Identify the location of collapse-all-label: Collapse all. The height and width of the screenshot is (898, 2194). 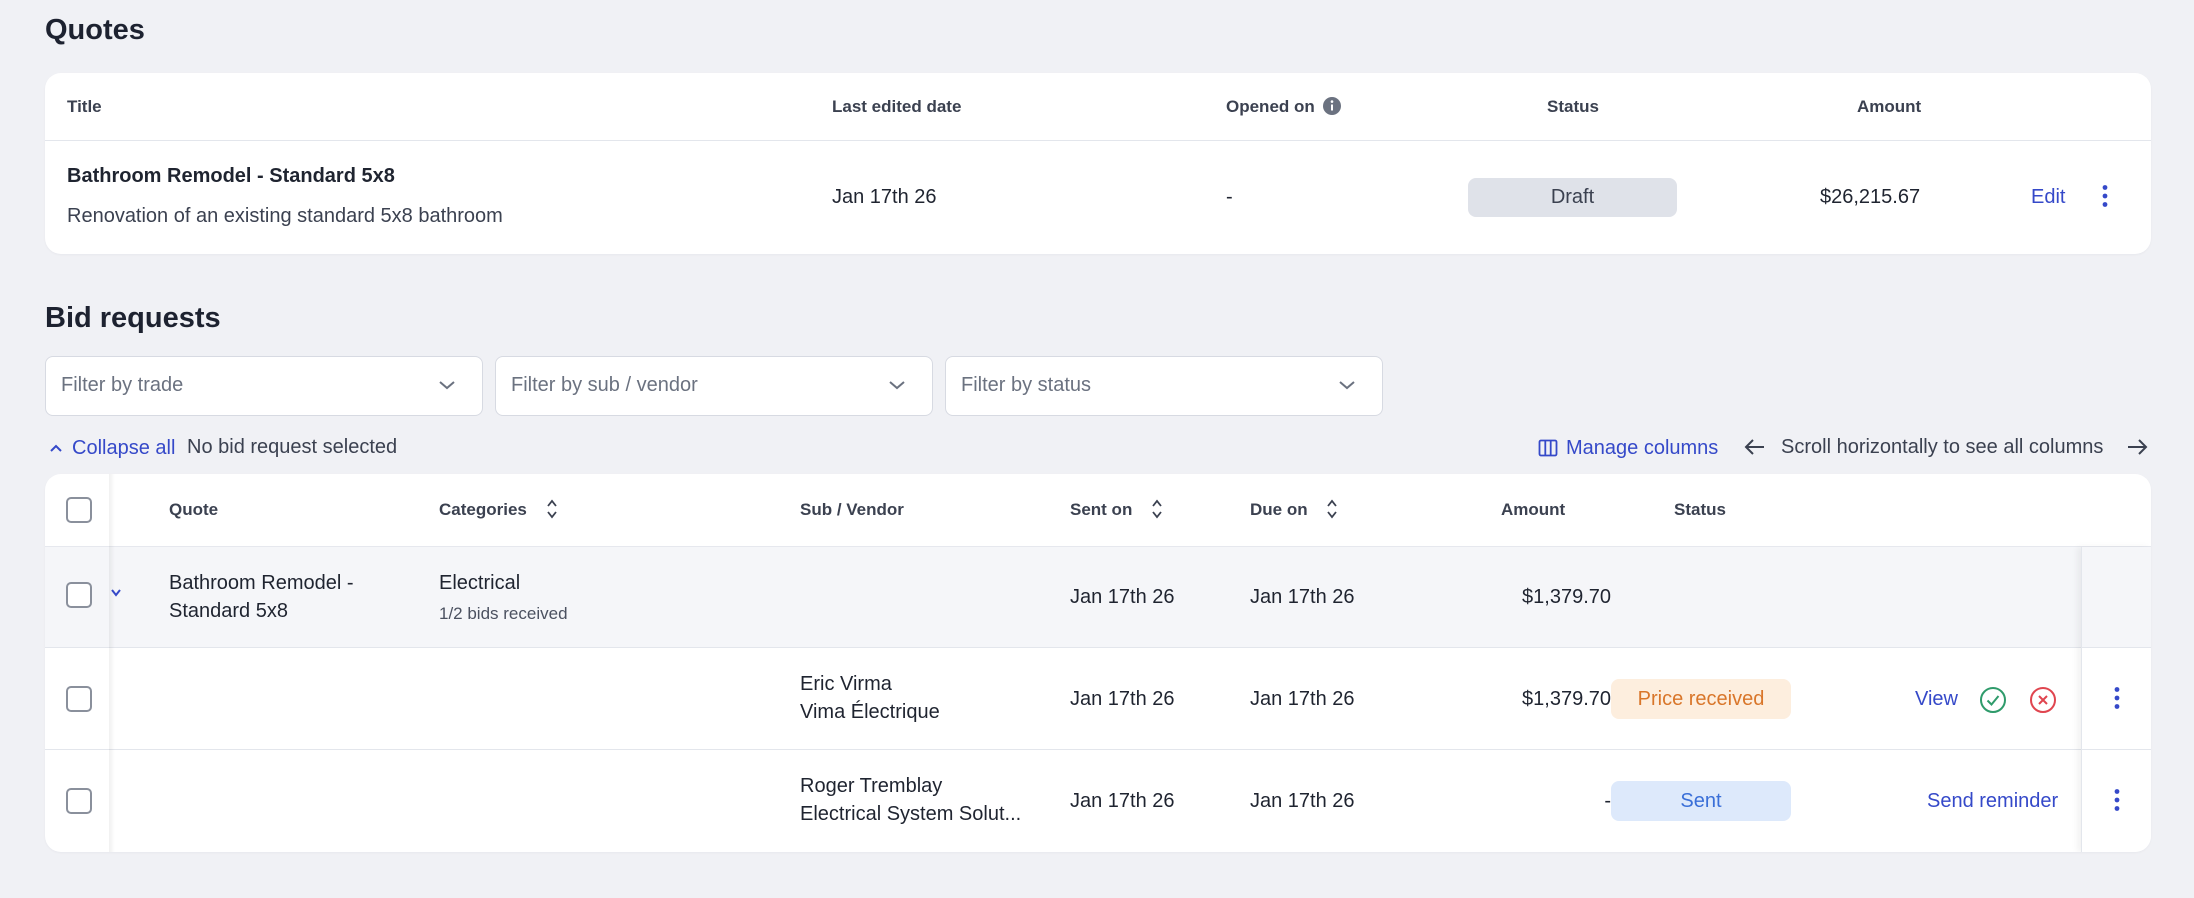
(124, 447).